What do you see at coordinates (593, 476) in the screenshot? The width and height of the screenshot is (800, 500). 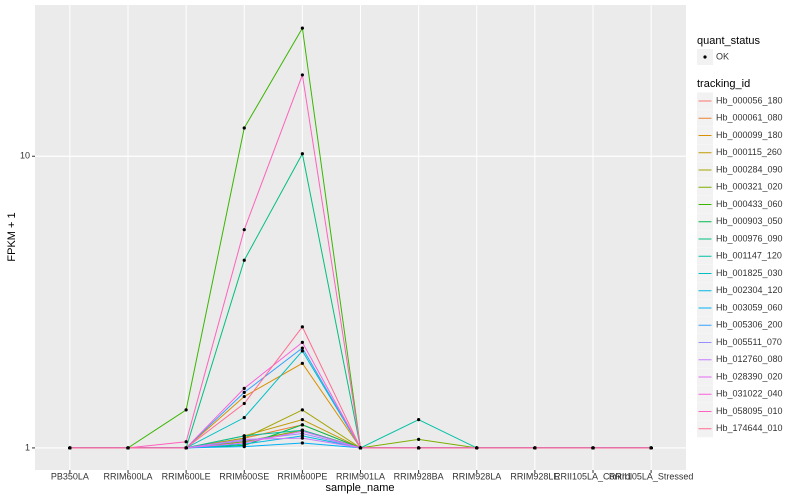 I see `x-tick-label: RRII105LA_Control` at bounding box center [593, 476].